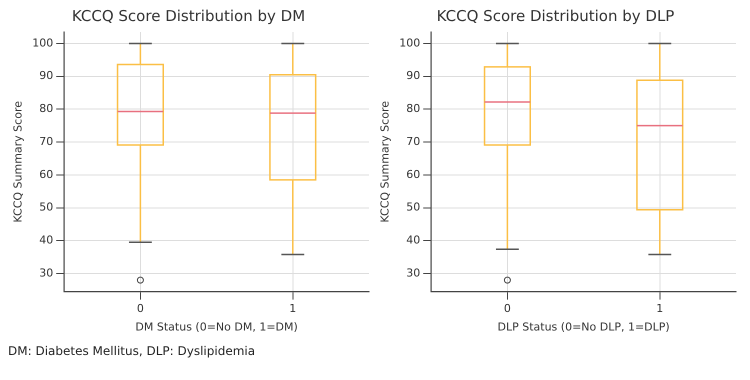  Describe the element at coordinates (189, 15) in the screenshot. I see `chart-title: KCCQ Score Distribution by DM` at that location.